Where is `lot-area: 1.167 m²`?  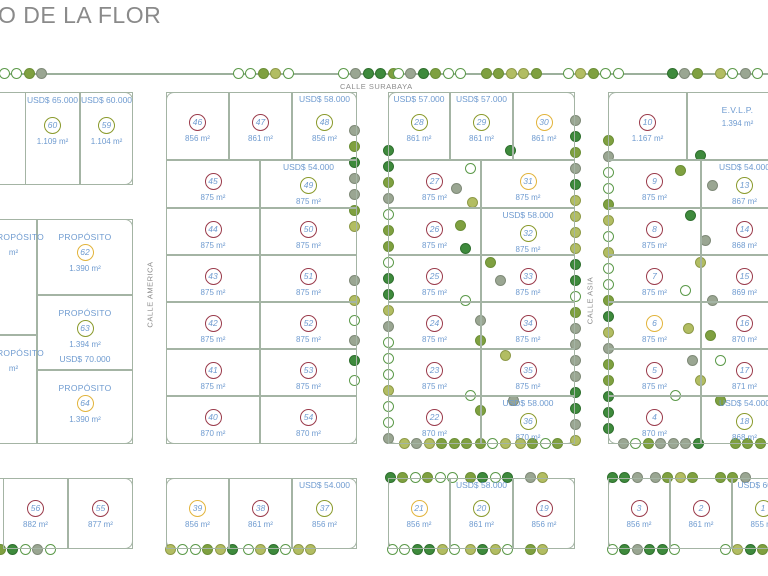 lot-area: 1.167 m² is located at coordinates (647, 138).